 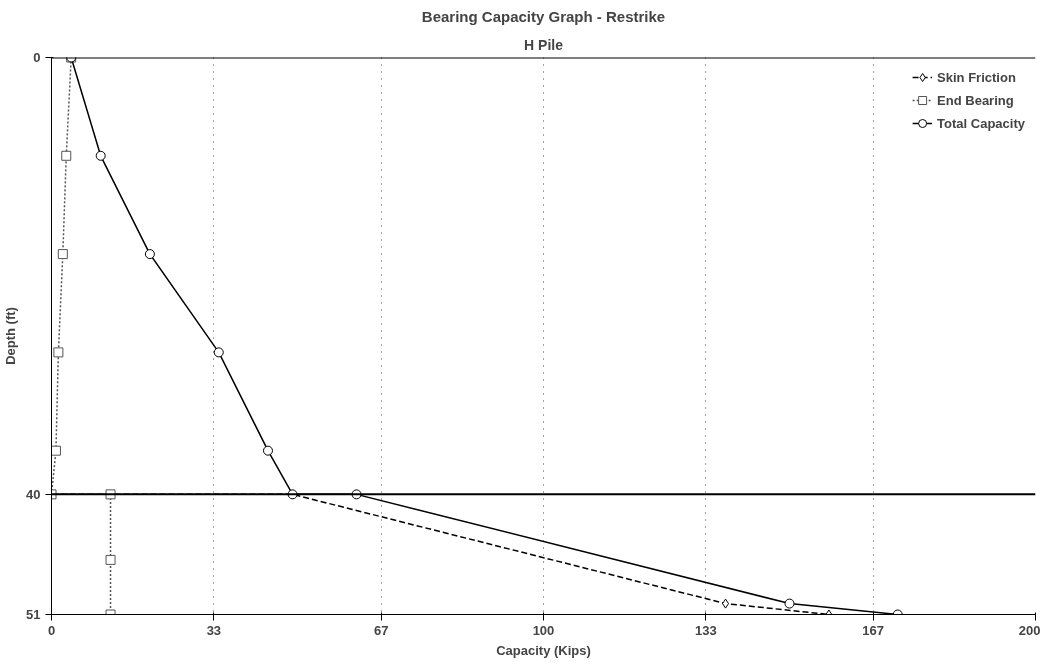 What do you see at coordinates (544, 44) in the screenshot?
I see `chart-subtitle: H Pile` at bounding box center [544, 44].